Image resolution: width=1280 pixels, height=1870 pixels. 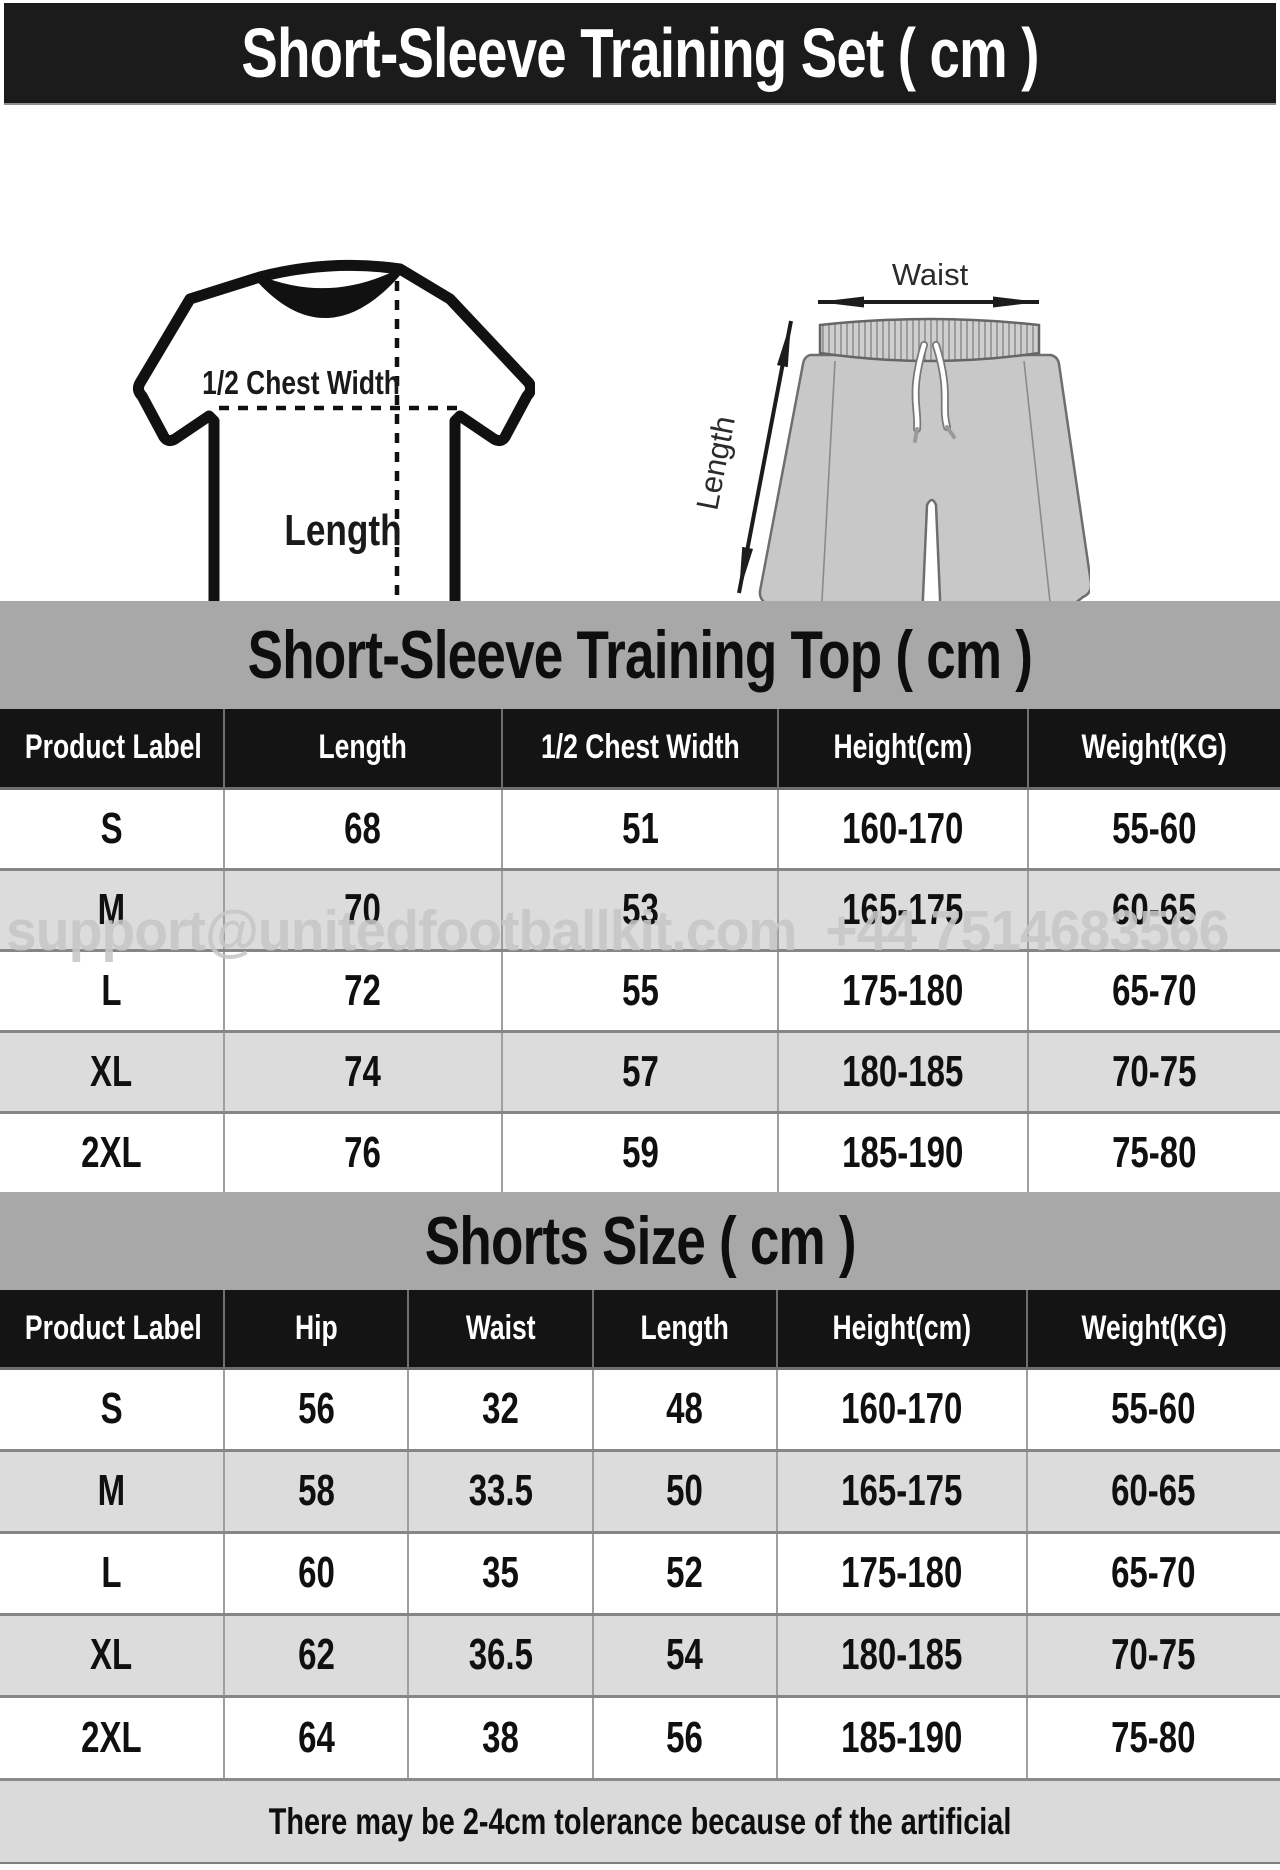 I want to click on cell: 55, so click(x=640, y=990).